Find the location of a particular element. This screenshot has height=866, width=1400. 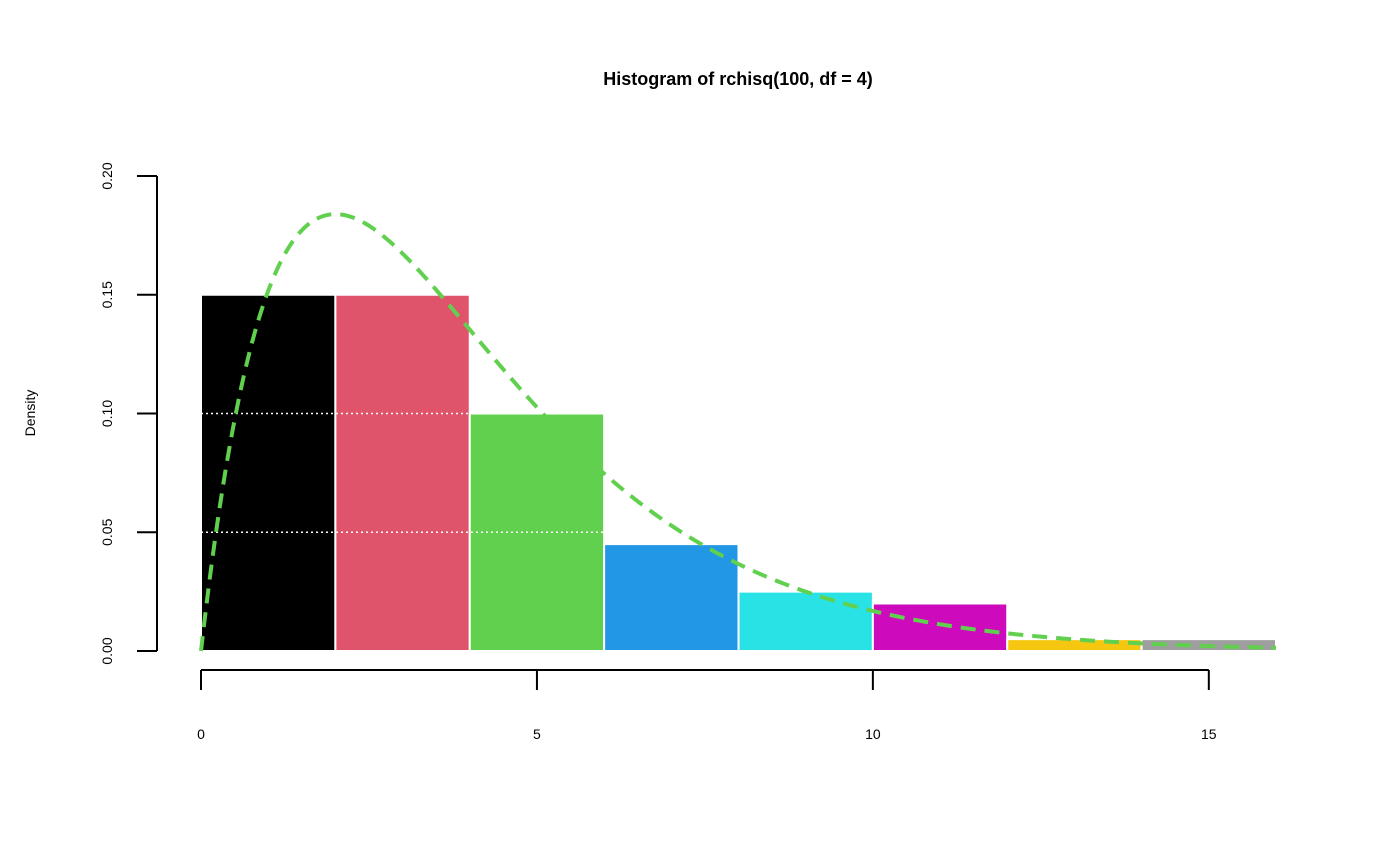

x-tick-label-3: 15 is located at coordinates (1209, 734).